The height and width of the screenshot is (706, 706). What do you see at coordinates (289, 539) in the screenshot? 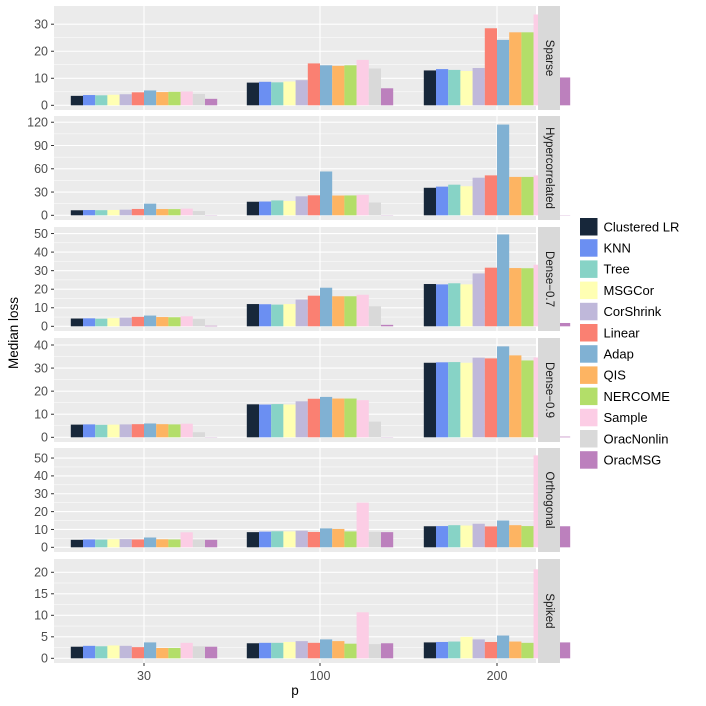
I see `bar-orthogonal-p100-msgcor: MSGCor (p=100): 8.9` at bounding box center [289, 539].